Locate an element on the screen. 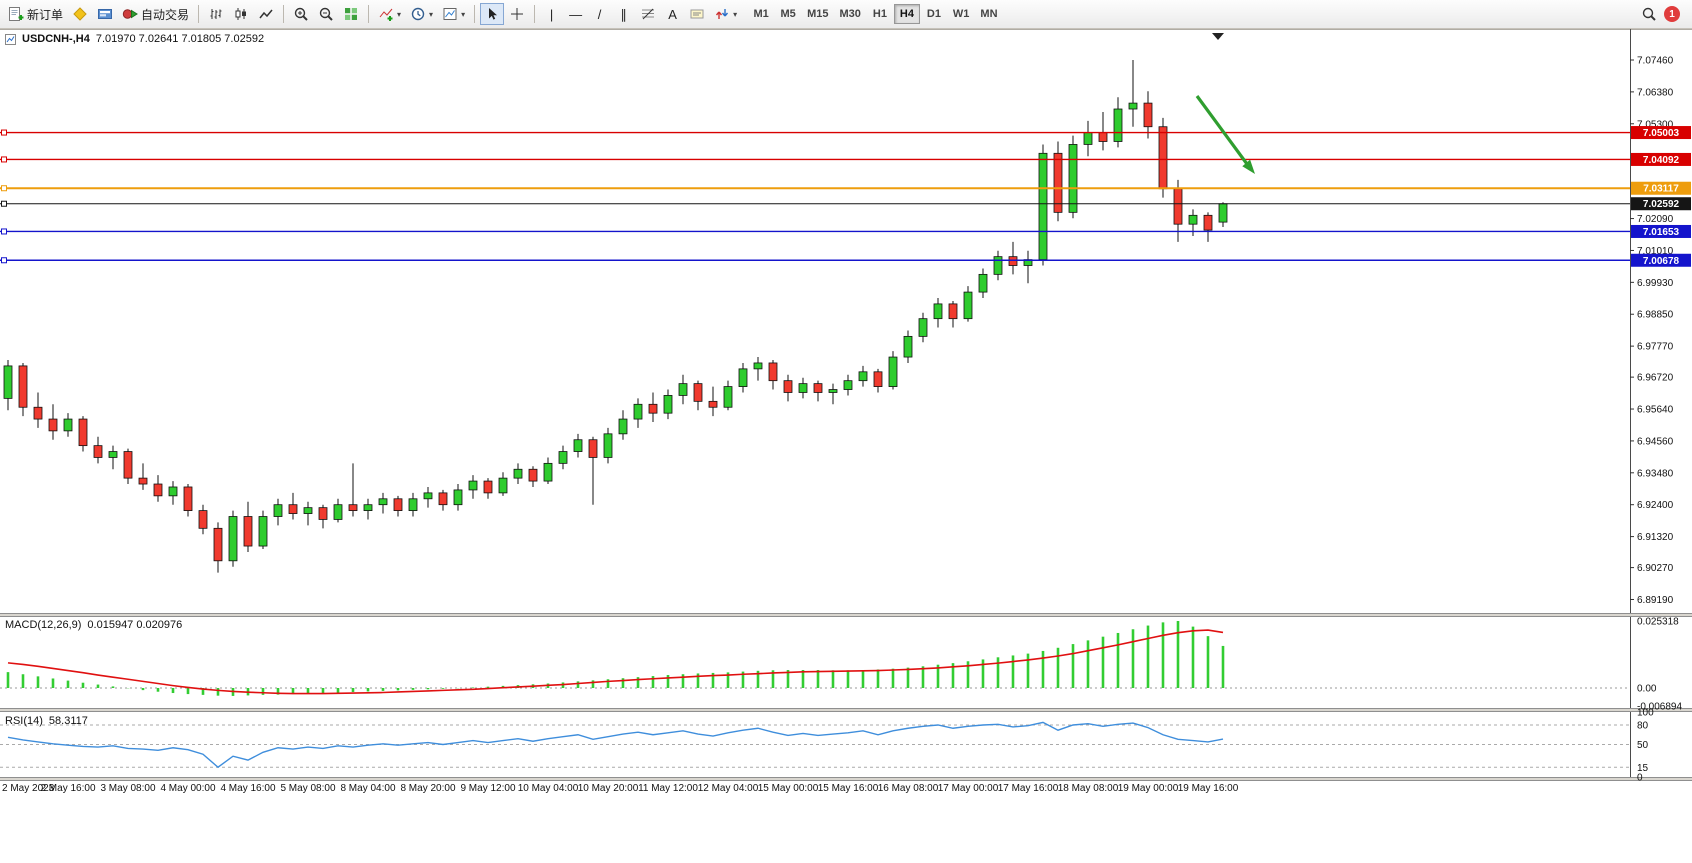 Image resolution: width=1692 pixels, height=863 pixels. tf-w1: W1 is located at coordinates (961, 14).